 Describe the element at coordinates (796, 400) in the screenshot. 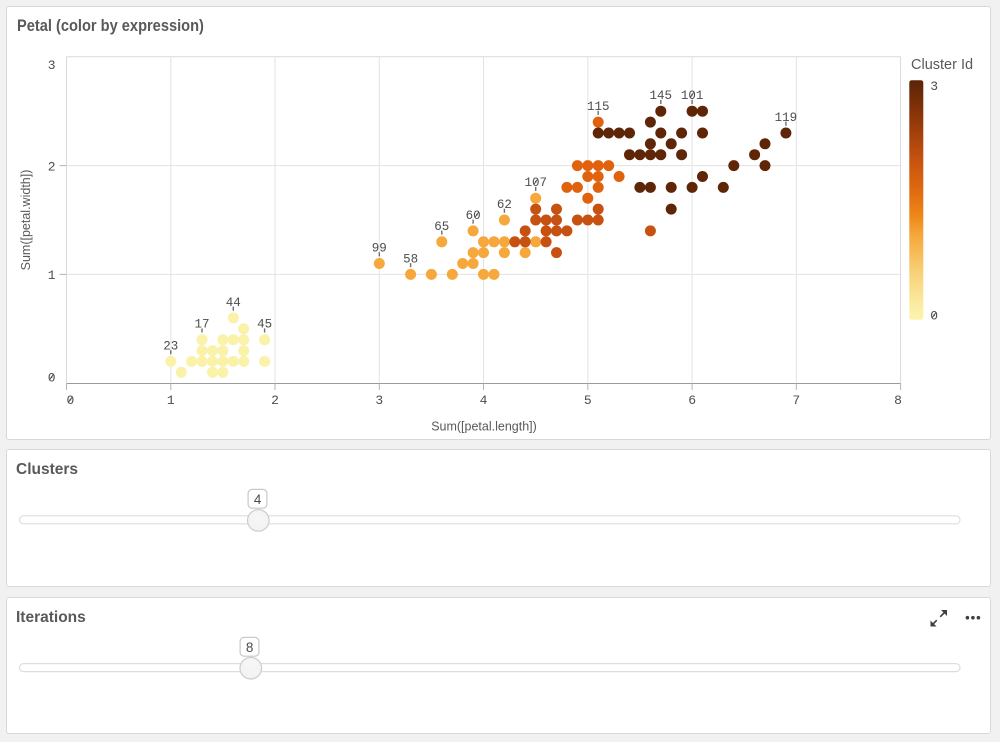

I see `svg-text: 7` at that location.